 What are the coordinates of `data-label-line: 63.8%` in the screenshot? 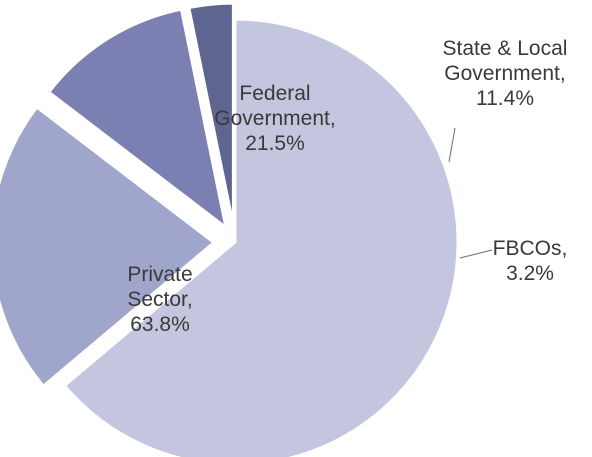 It's located at (160, 324).